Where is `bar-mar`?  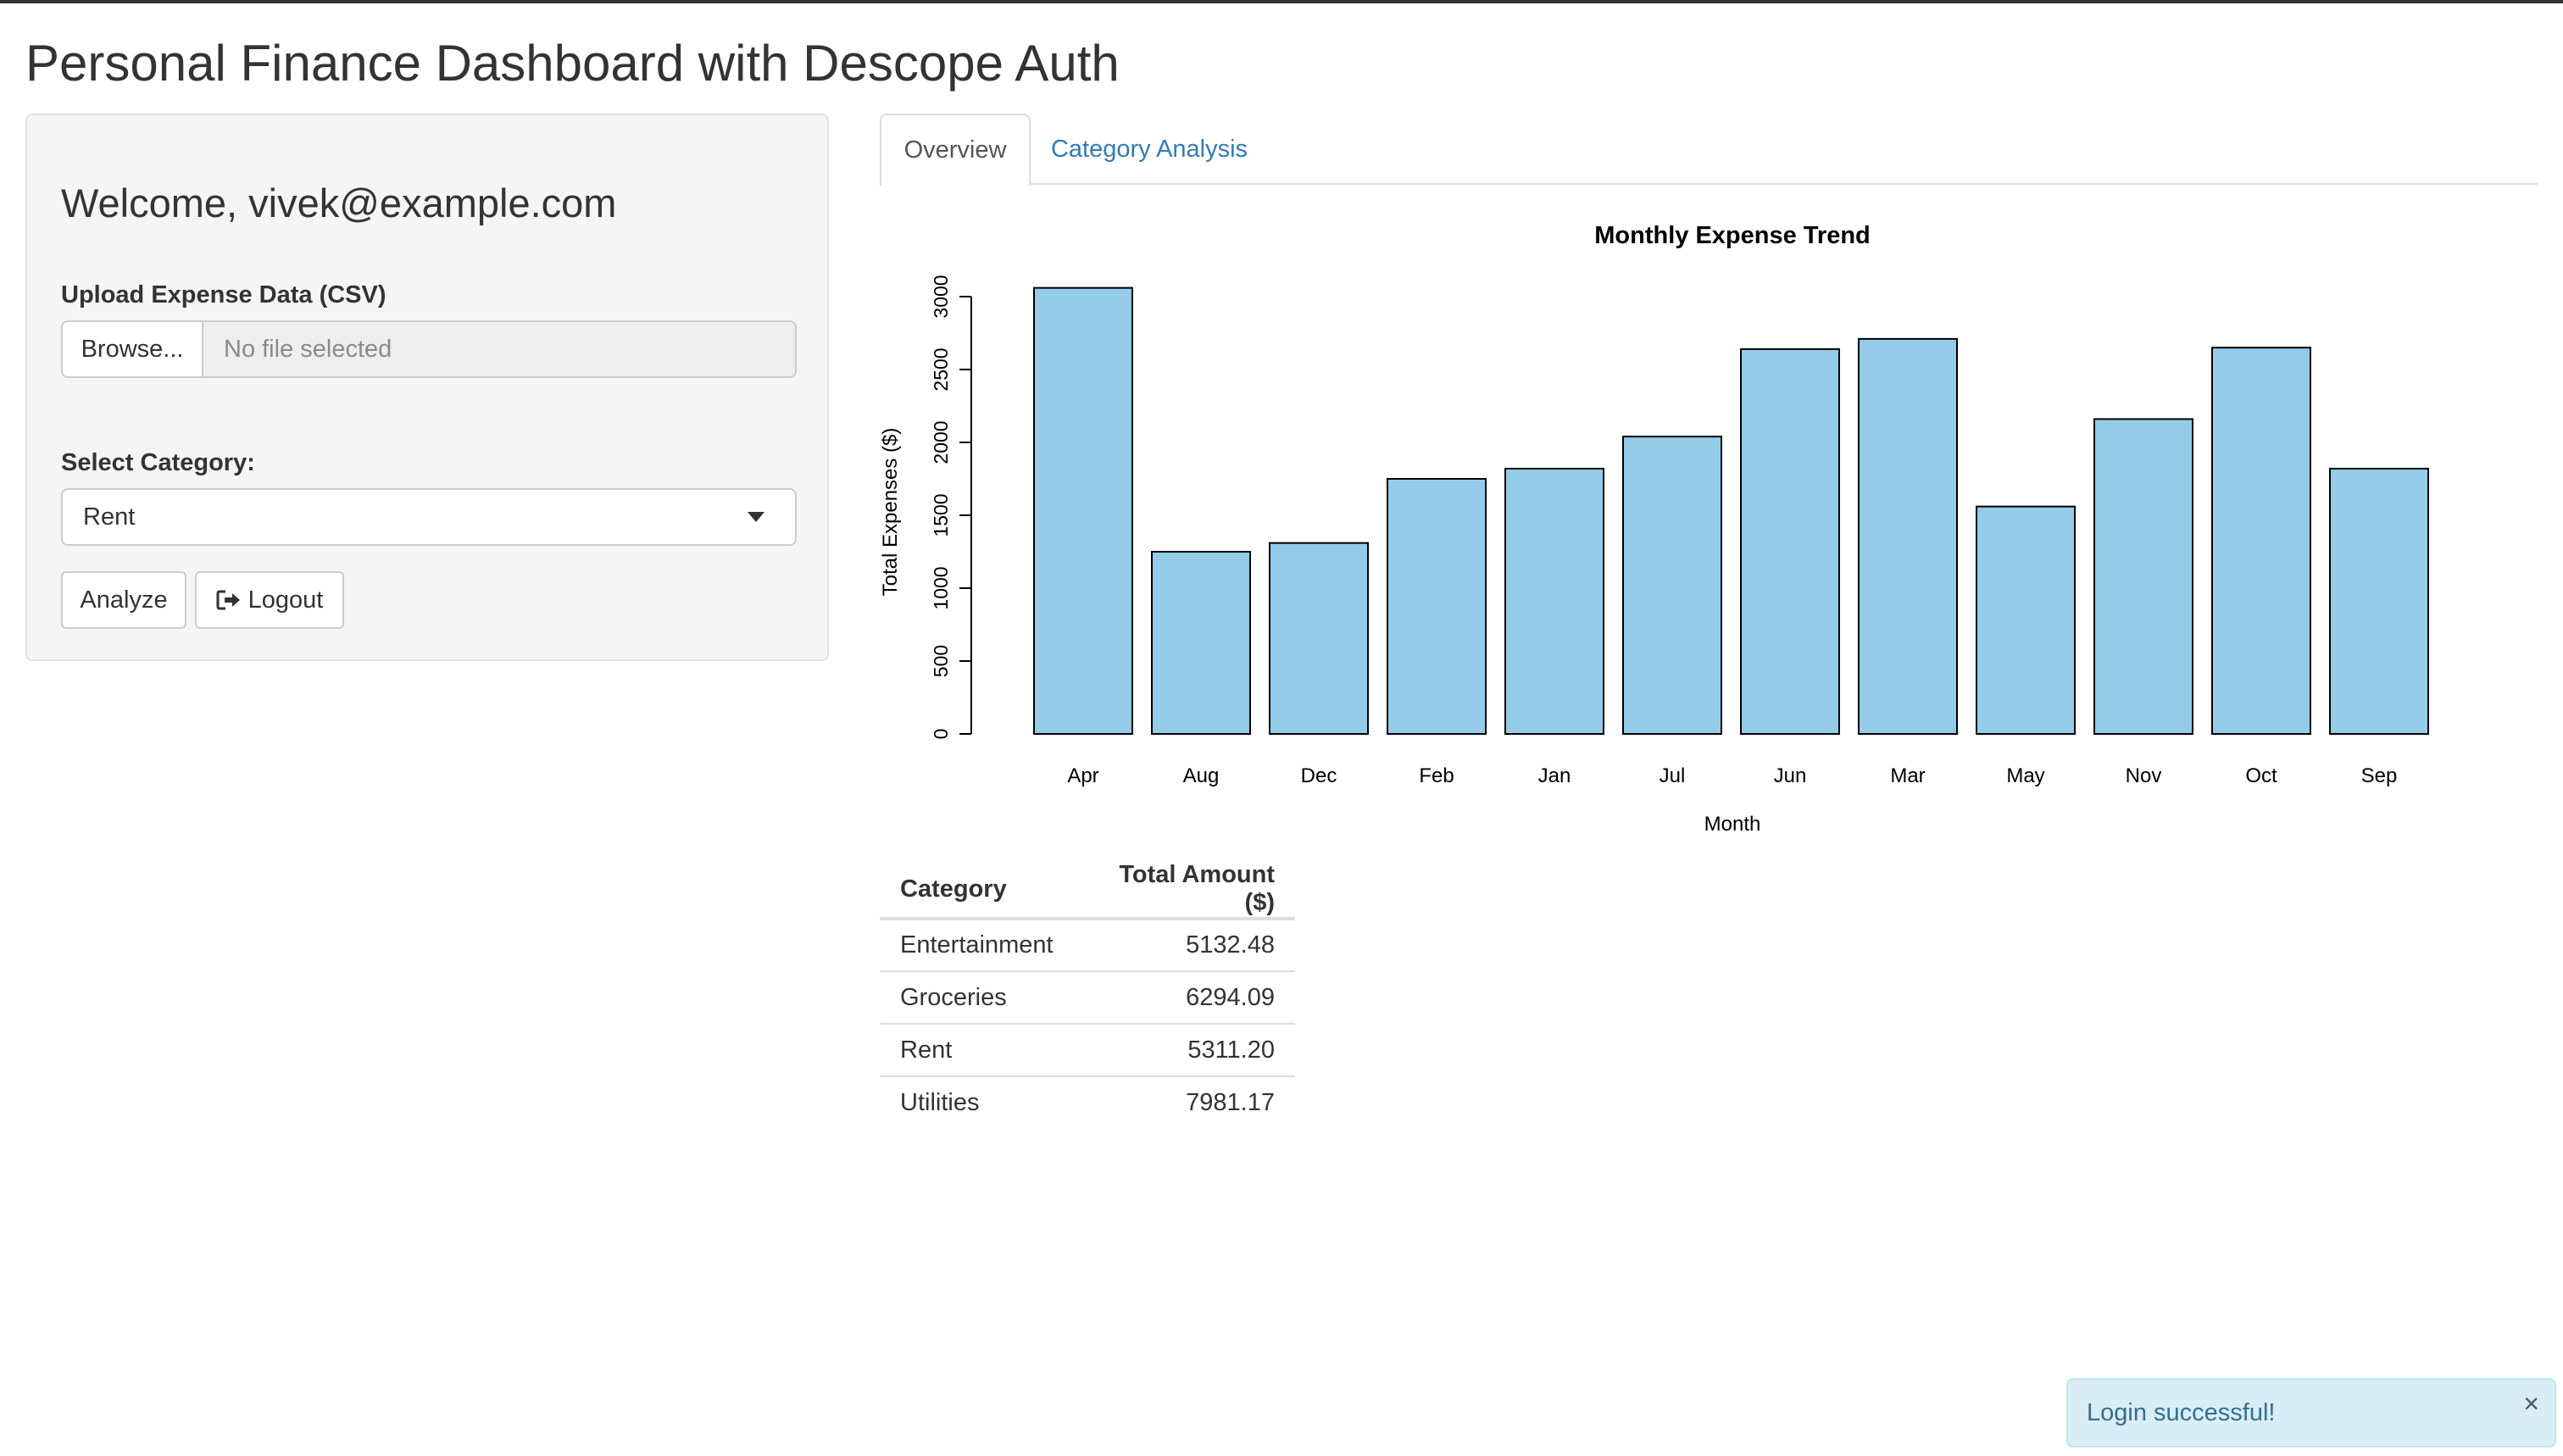 bar-mar is located at coordinates (1908, 536).